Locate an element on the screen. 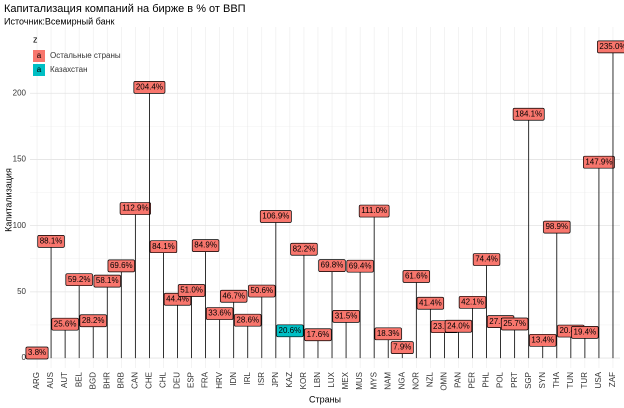 Image resolution: width=624 pixels, height=408 pixels. x-tick-label: AUT is located at coordinates (64, 380).